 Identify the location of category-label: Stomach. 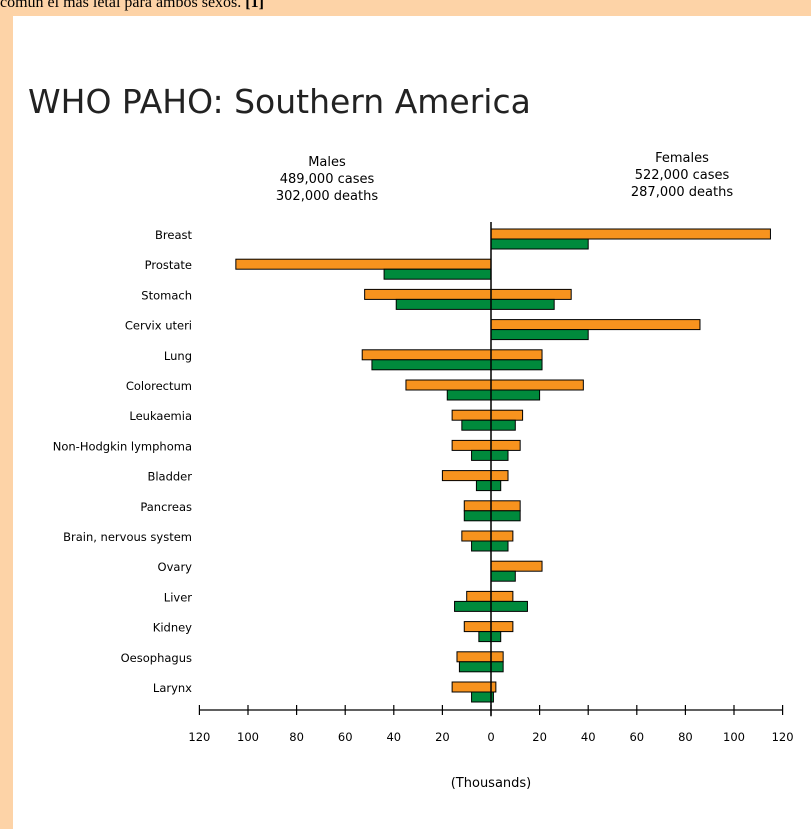
(166, 295).